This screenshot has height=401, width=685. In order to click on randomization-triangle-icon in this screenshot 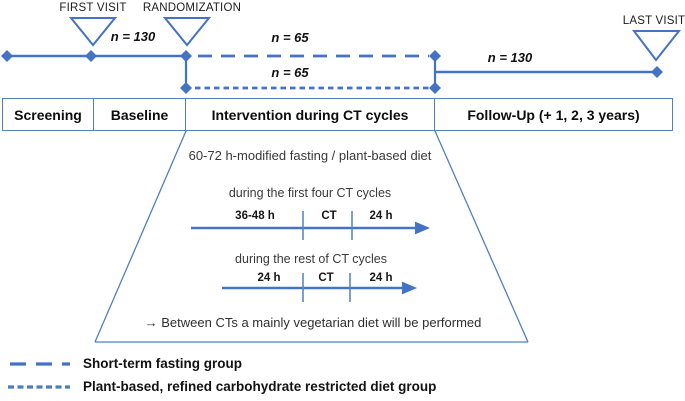, I will do `click(187, 32)`.